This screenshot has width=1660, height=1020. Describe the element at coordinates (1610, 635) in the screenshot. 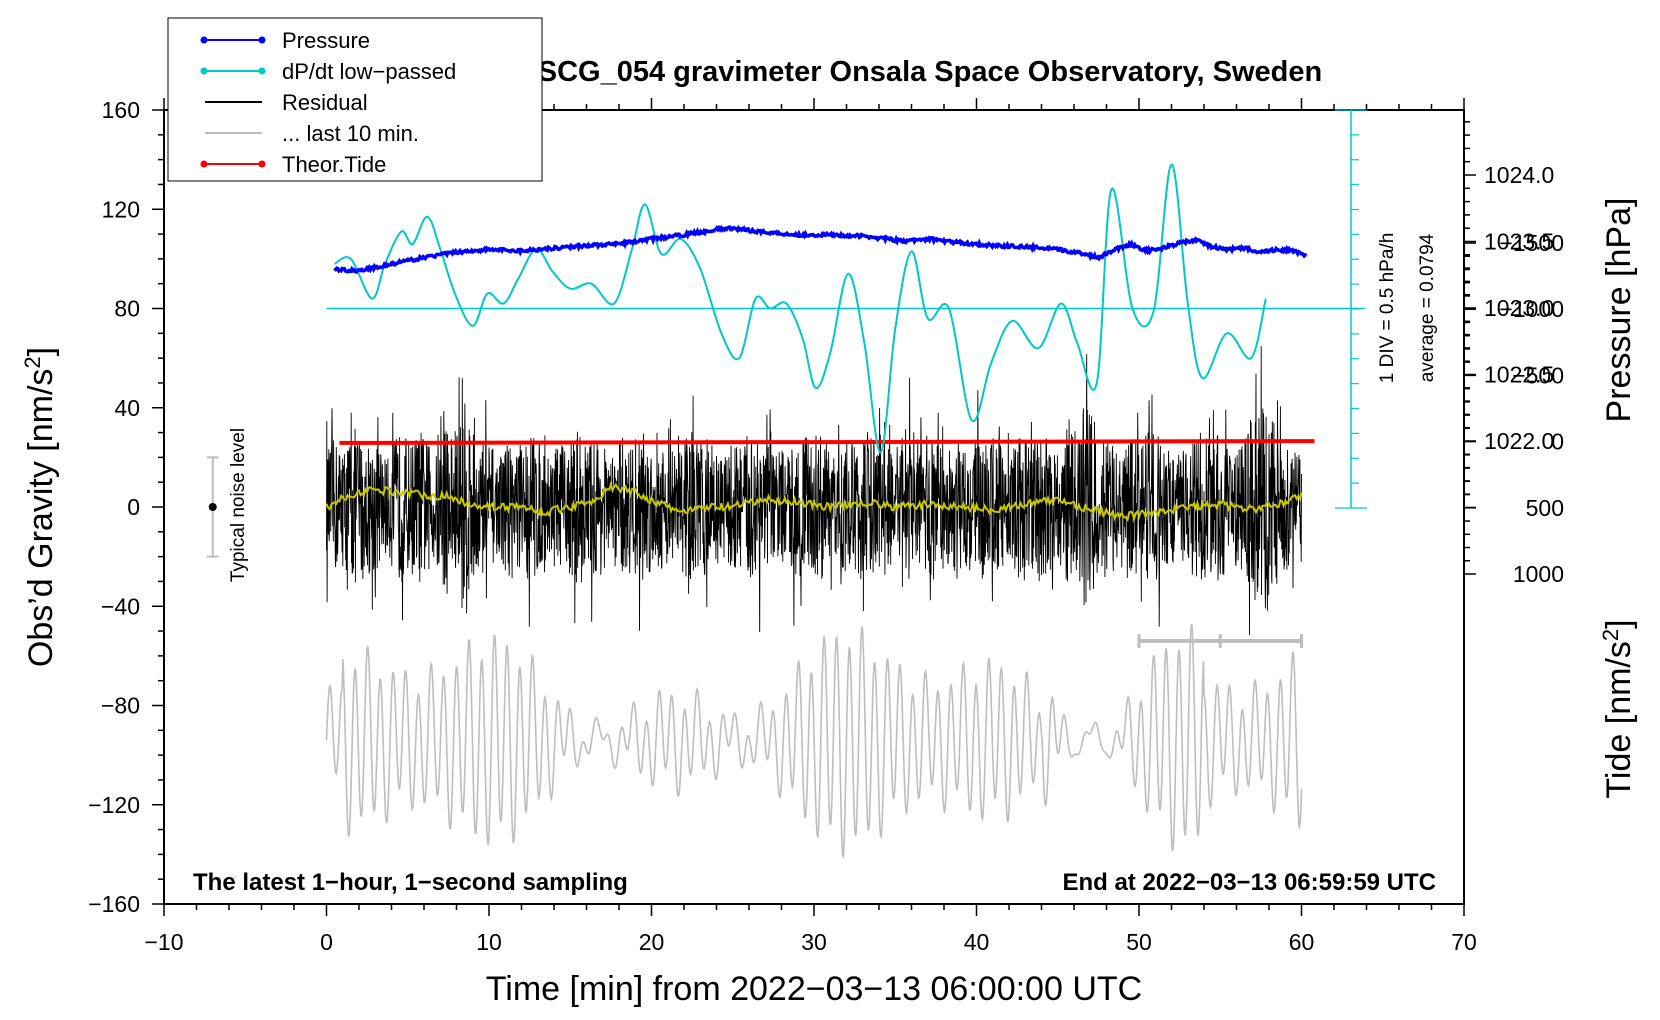

I see `tide-axis-label-sup: 2` at that location.